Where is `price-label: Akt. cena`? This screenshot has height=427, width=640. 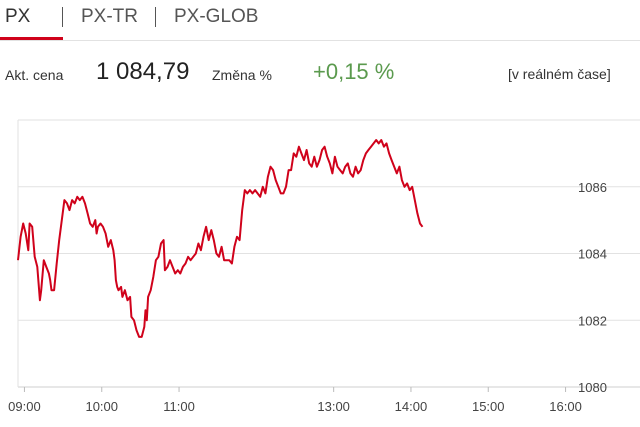 price-label: Akt. cena is located at coordinates (34, 75).